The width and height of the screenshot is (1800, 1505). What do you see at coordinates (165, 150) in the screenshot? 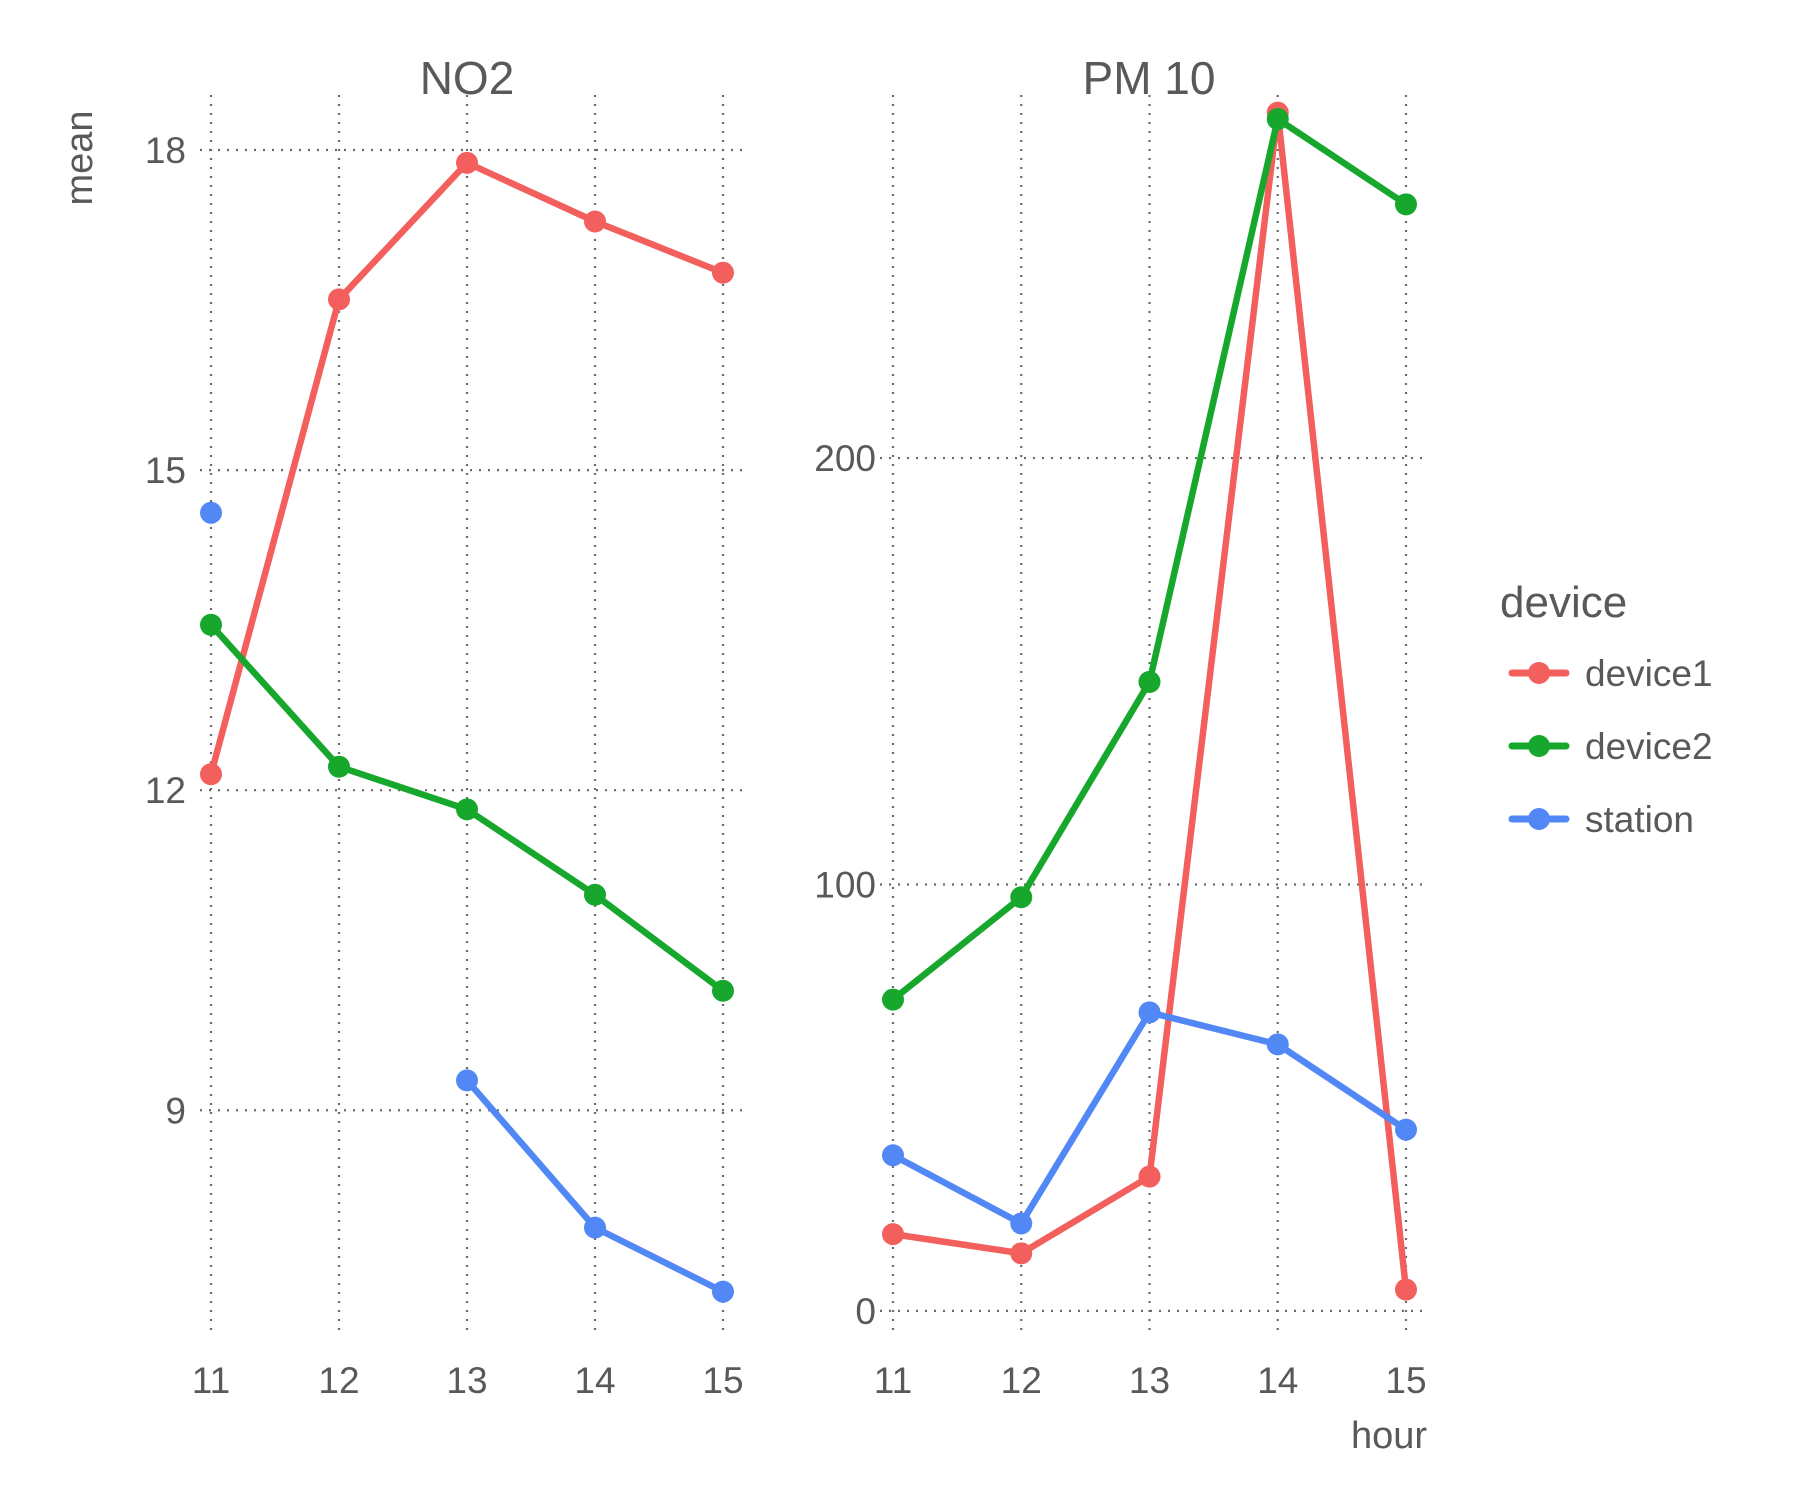
I see `y-tick-label: 18` at bounding box center [165, 150].